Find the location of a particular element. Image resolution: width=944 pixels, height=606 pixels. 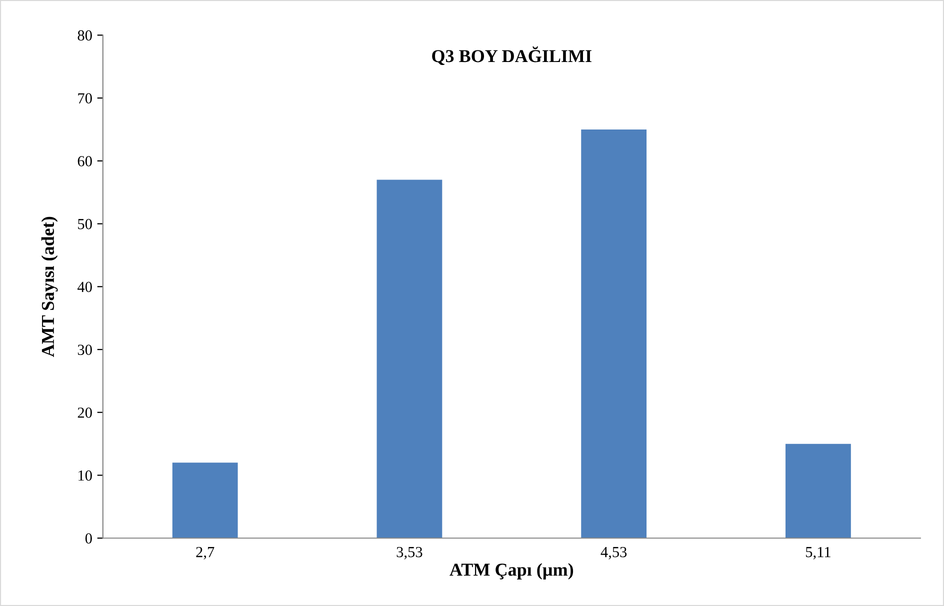

x-tick-label: 2,7 is located at coordinates (205, 553).